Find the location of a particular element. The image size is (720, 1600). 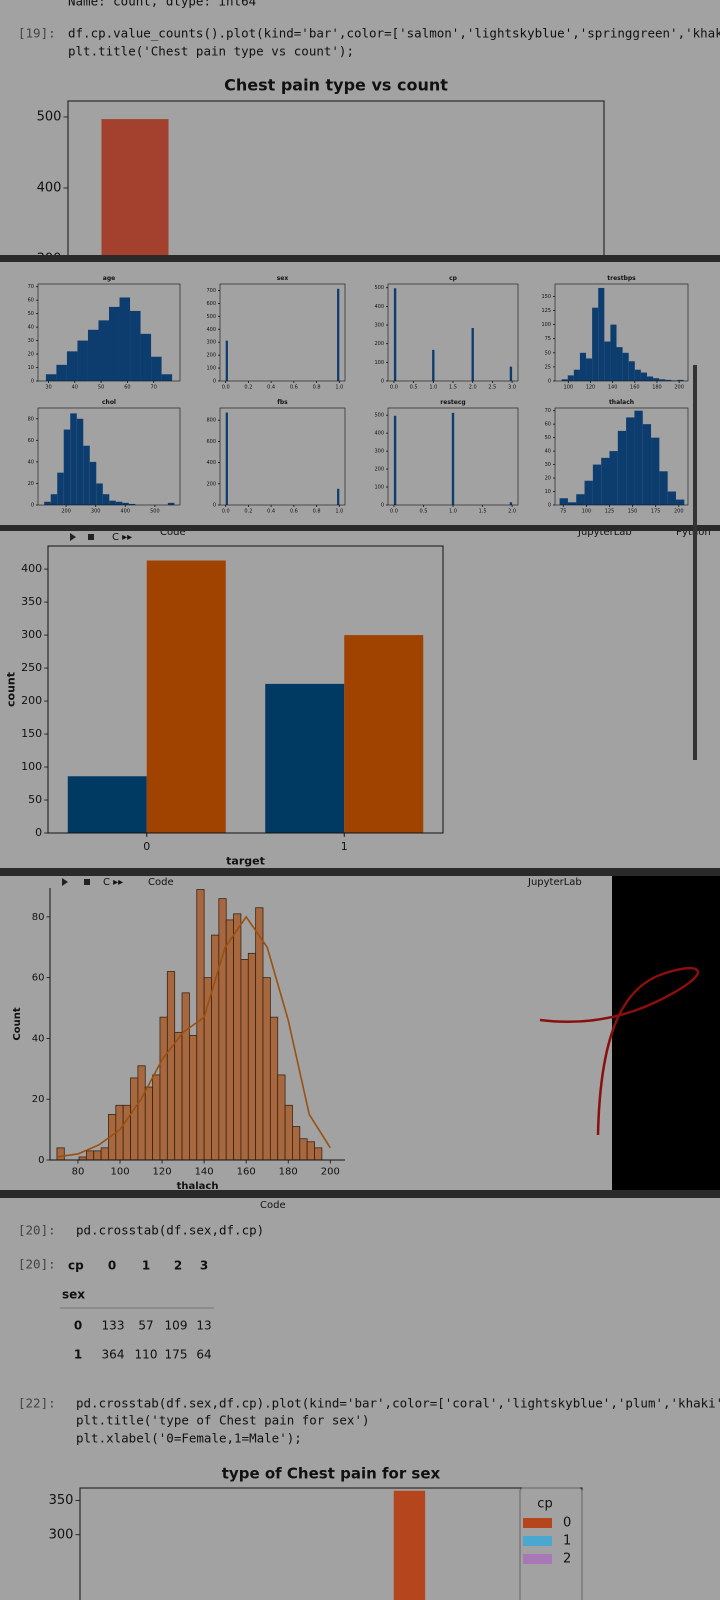

table-cell: 109 is located at coordinates (176, 1326).